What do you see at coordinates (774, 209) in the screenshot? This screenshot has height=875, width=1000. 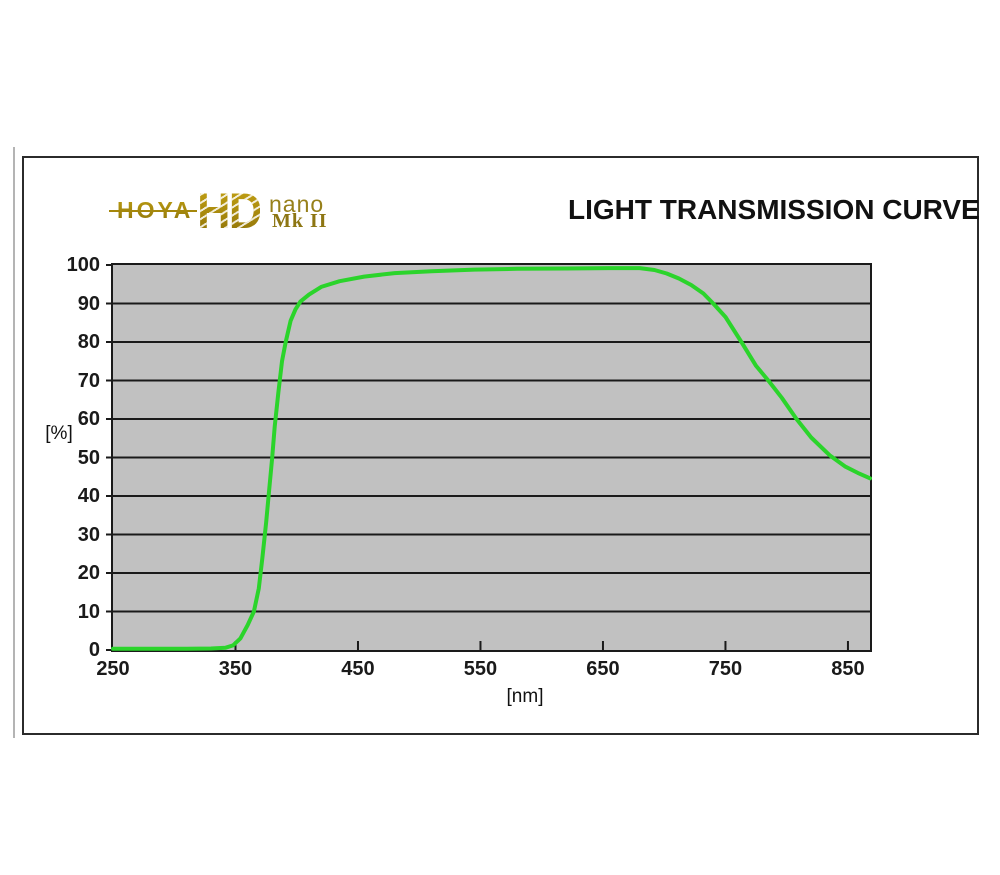 I see `page-title: LIGHT TRANSMISSION CURVE` at bounding box center [774, 209].